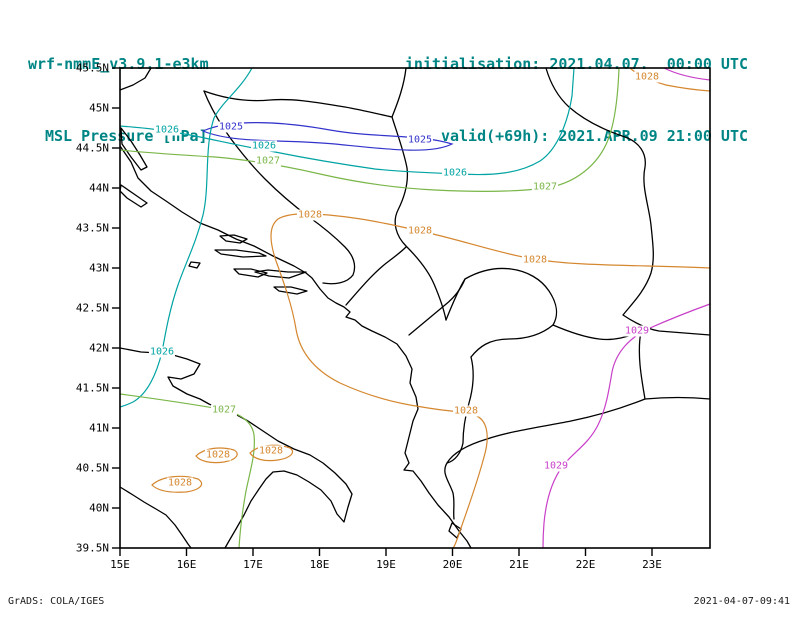 The width and height of the screenshot is (800, 618). What do you see at coordinates (298, 104) in the screenshot?
I see `border-sava-north-bosnia` at bounding box center [298, 104].